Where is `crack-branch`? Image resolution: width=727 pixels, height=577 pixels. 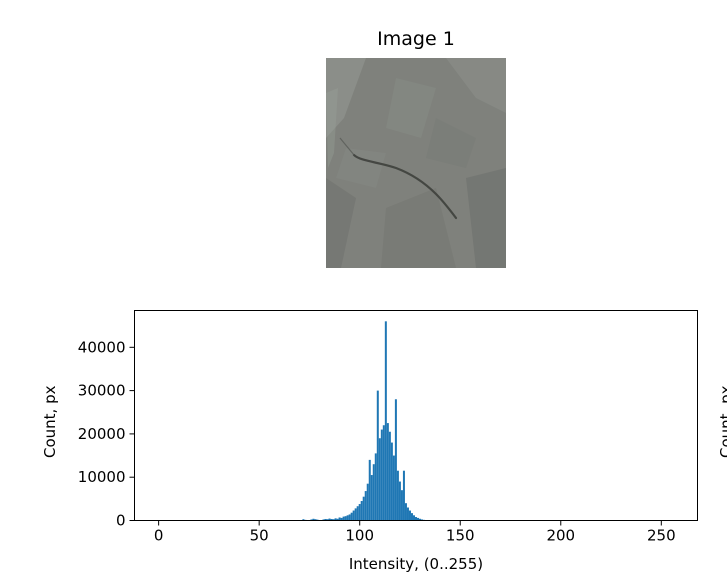
crack-branch is located at coordinates (347, 146).